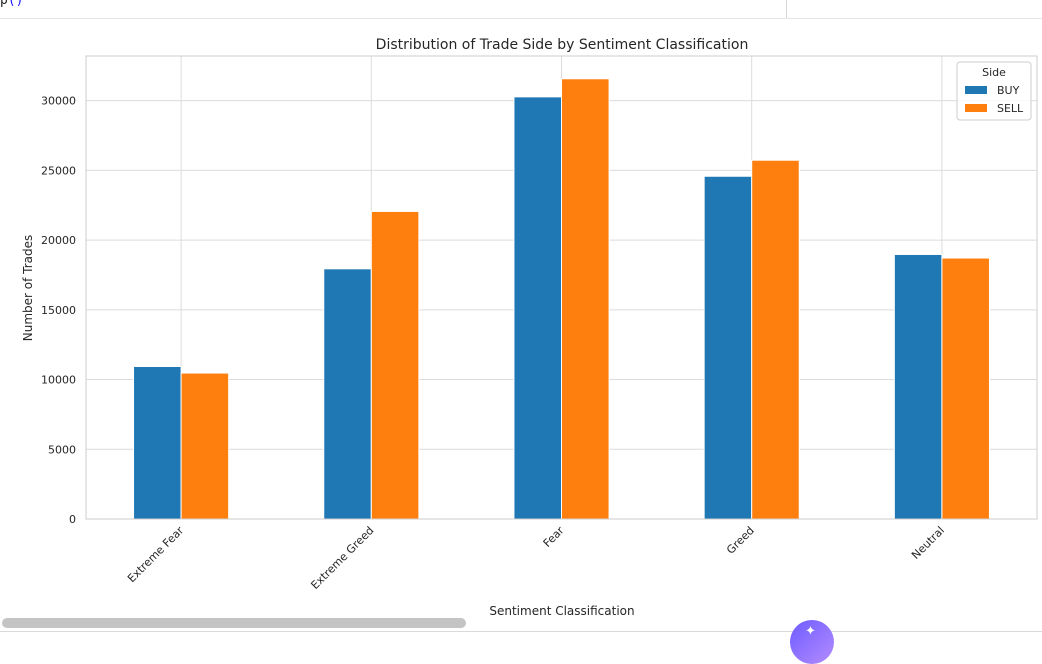  What do you see at coordinates (994, 72) in the screenshot?
I see `legend-title: Side` at bounding box center [994, 72].